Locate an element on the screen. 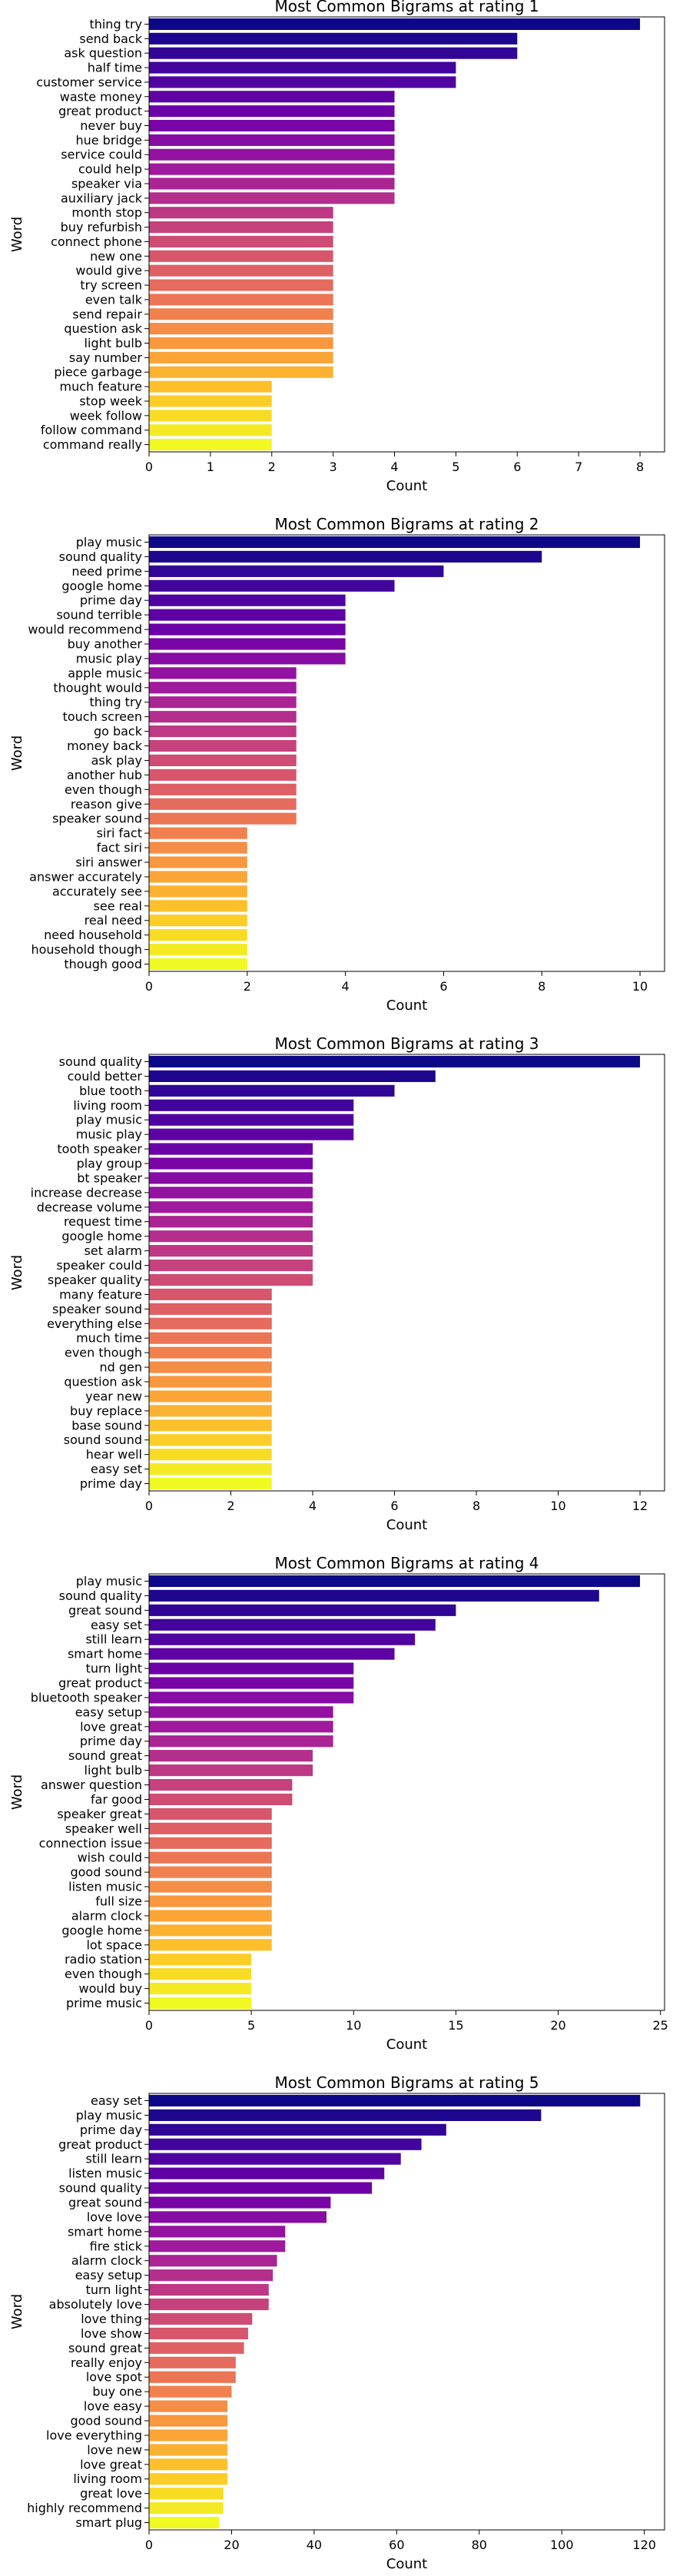 The height and width of the screenshot is (2576, 673). y-tick-label: speaker via is located at coordinates (107, 183).